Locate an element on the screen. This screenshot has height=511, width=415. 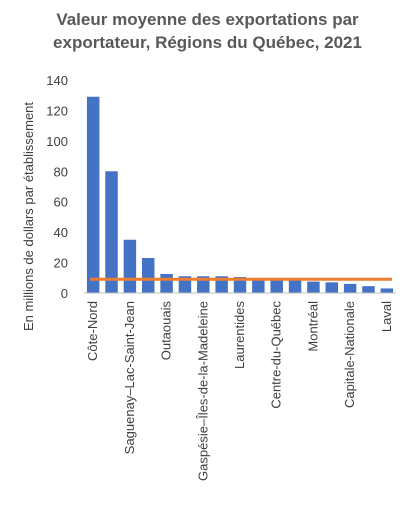
x-tick-label: Laval is located at coordinates (386, 316).